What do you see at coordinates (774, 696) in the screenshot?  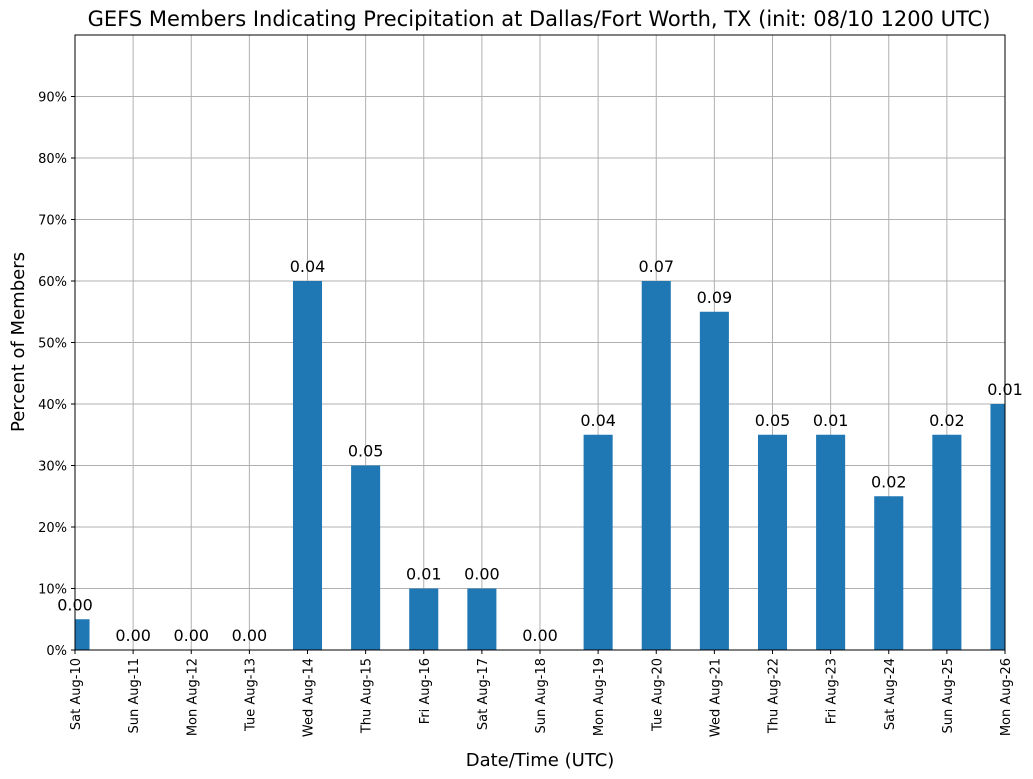 I see `x-tick-label: Thu Aug-22` at bounding box center [774, 696].